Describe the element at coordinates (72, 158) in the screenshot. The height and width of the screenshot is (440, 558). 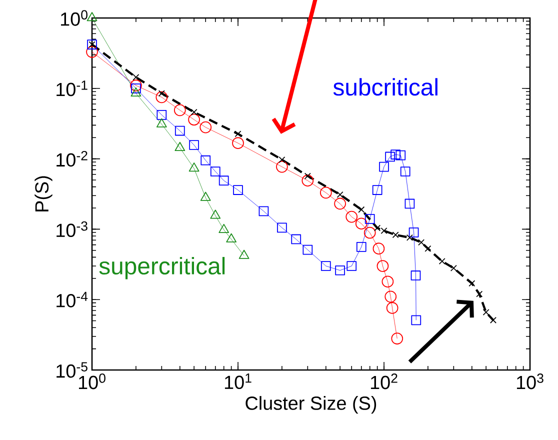
I see `y-tick-label: 10$^{-2}$` at that location.